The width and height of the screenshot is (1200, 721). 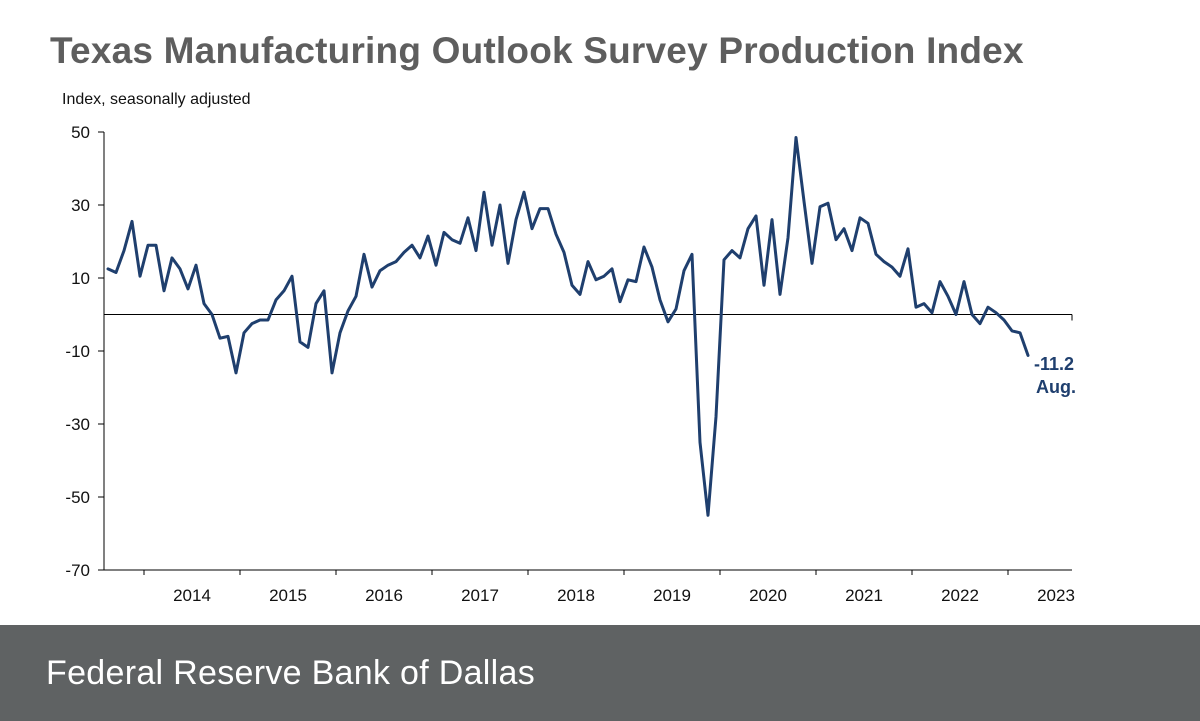 I want to click on y-axis-unit-label: Index, seasonally adjusted, so click(x=156, y=99).